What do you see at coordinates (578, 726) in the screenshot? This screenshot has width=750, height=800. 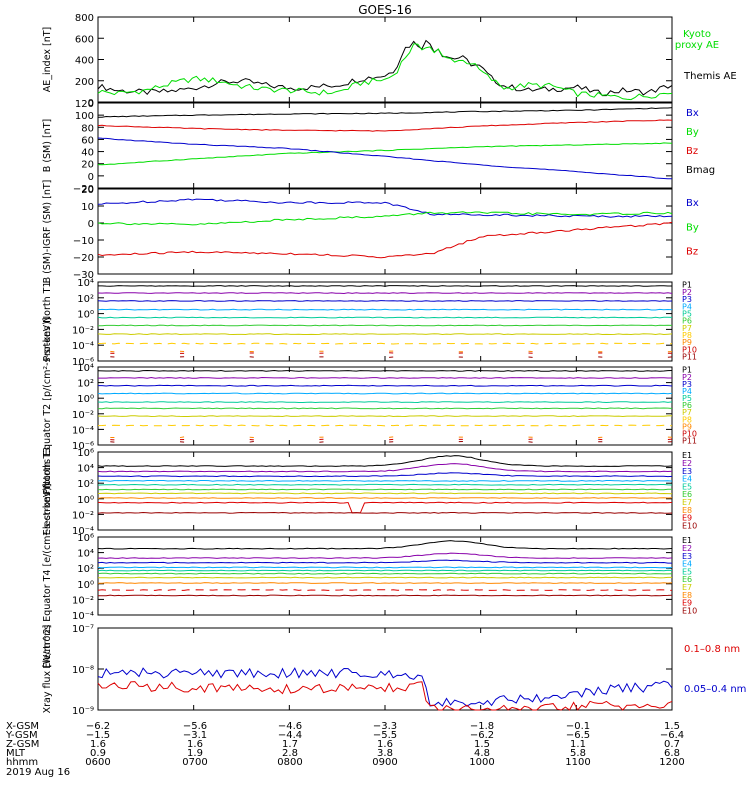 I see `xaxis-cell: −0.1` at bounding box center [578, 726].